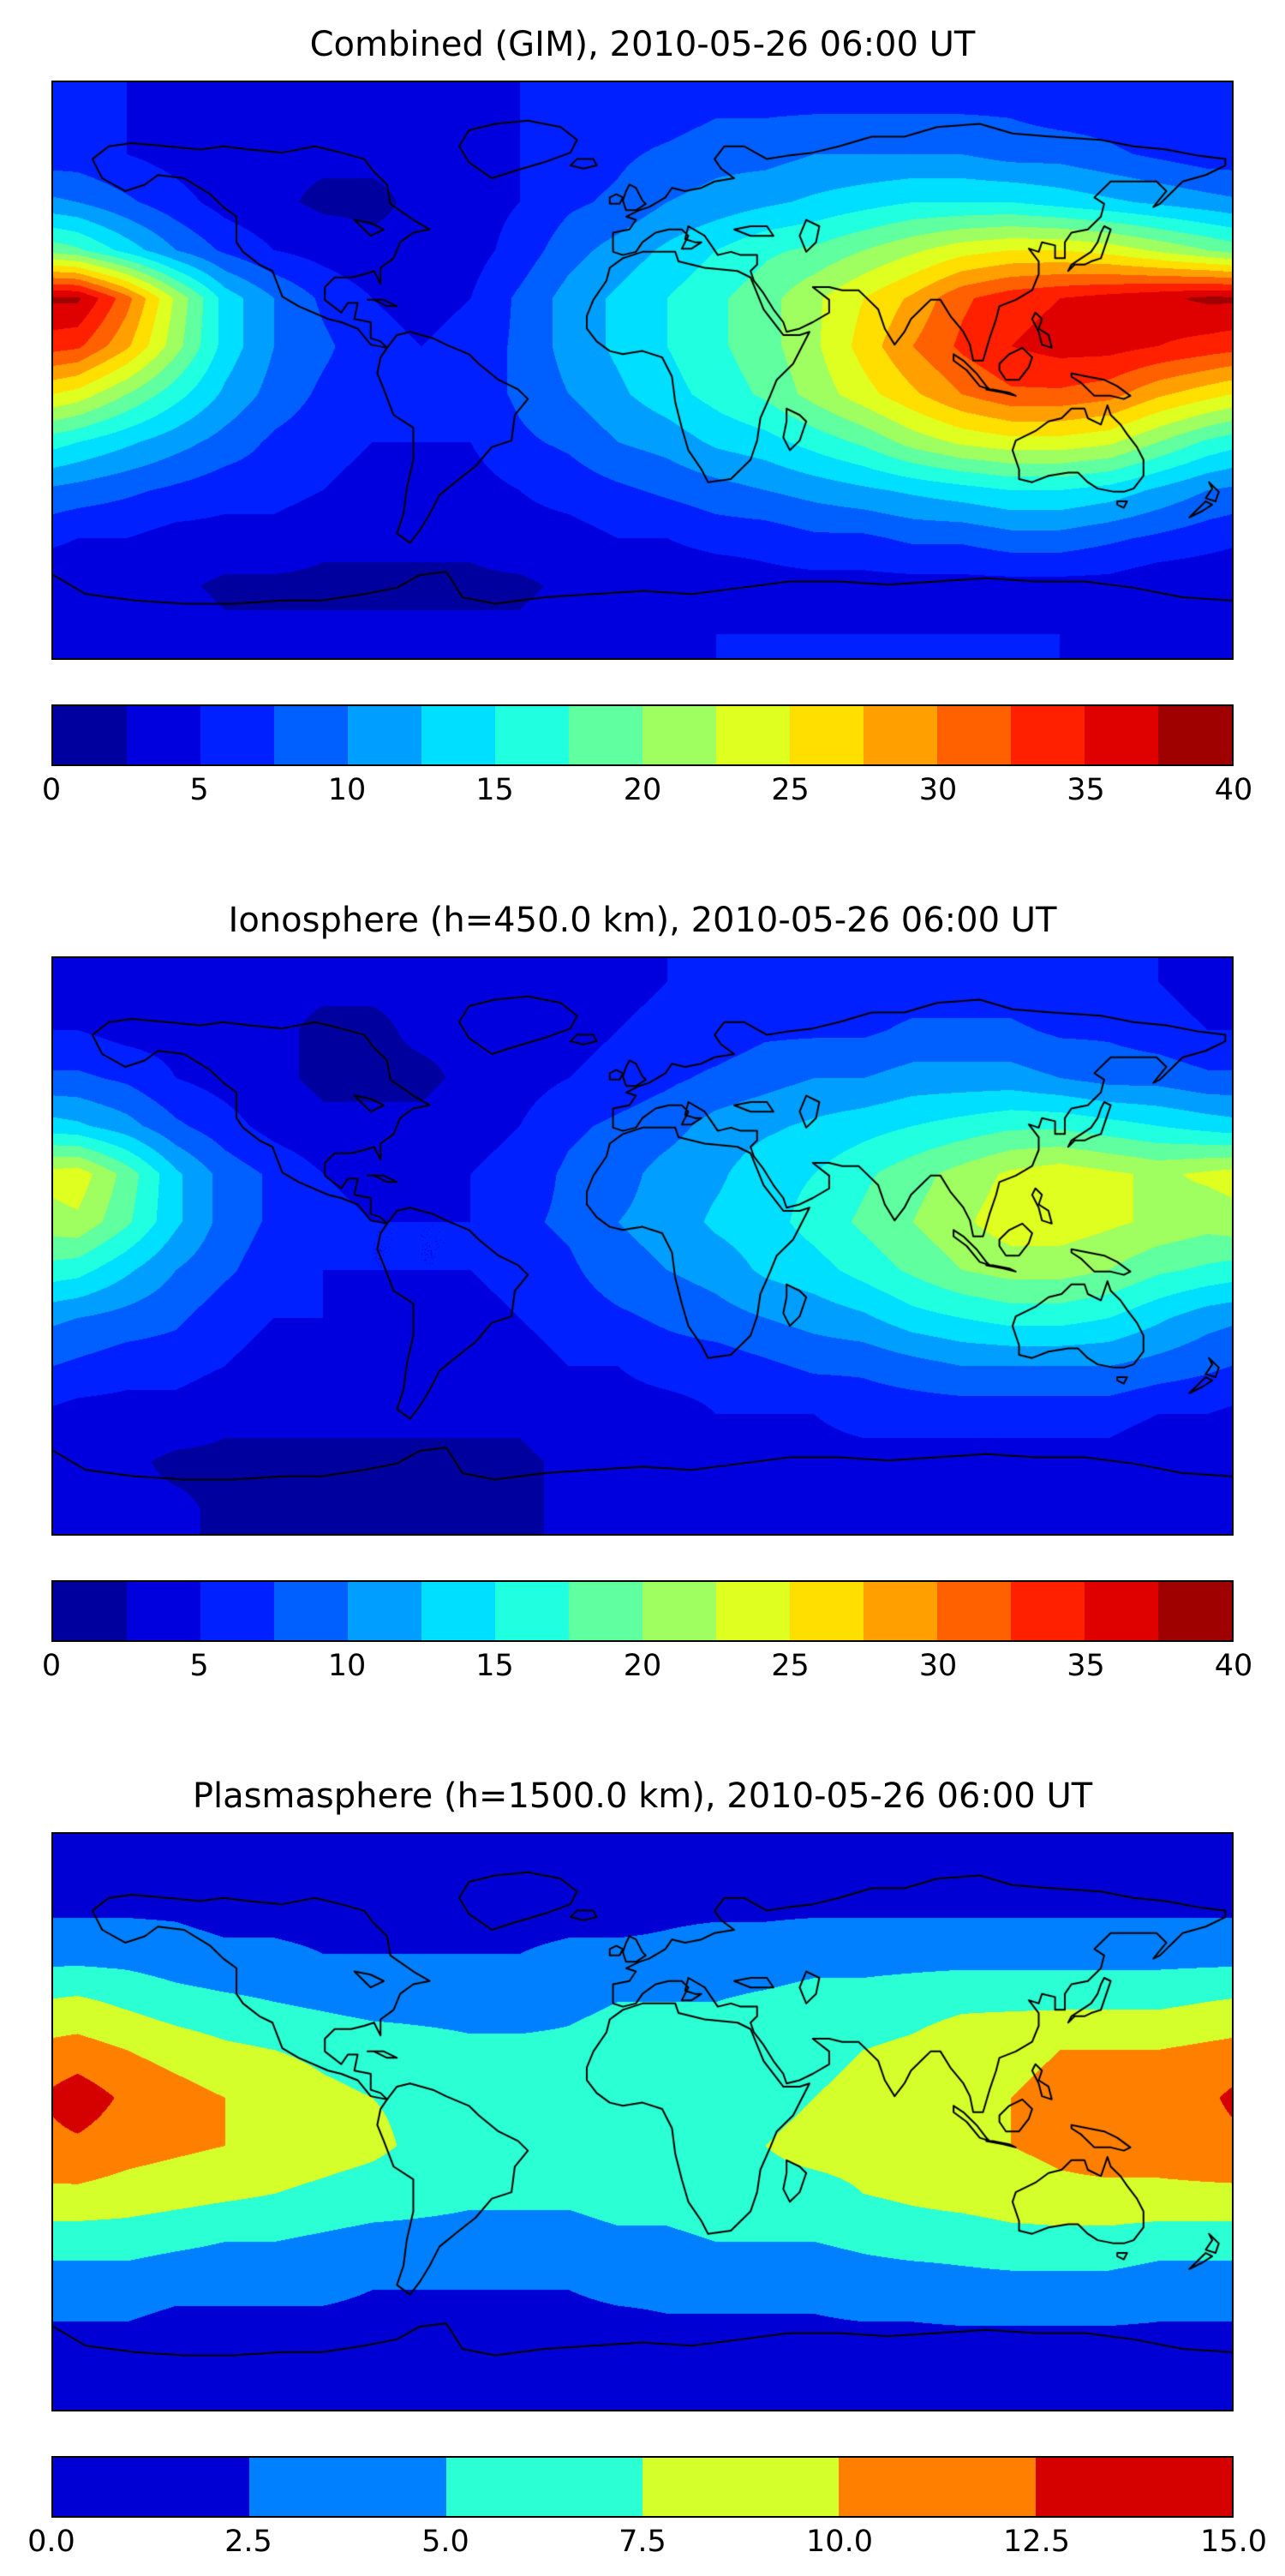 The image size is (1285, 2576). Describe the element at coordinates (248, 2542) in the screenshot. I see `colorbar-tick-label: 2.5` at that location.